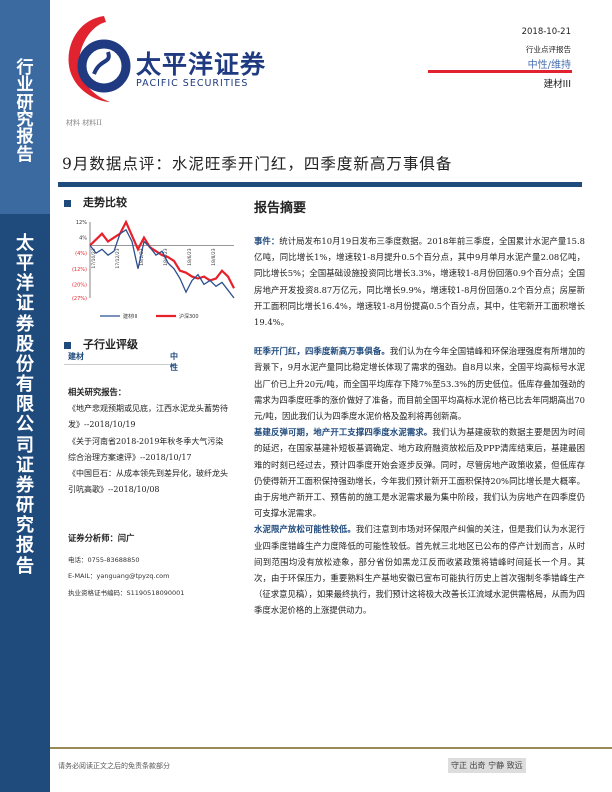 The height and width of the screenshot is (792, 612). Describe the element at coordinates (190, 256) in the screenshot. I see `x-tick-label: 18/6/23` at that location.